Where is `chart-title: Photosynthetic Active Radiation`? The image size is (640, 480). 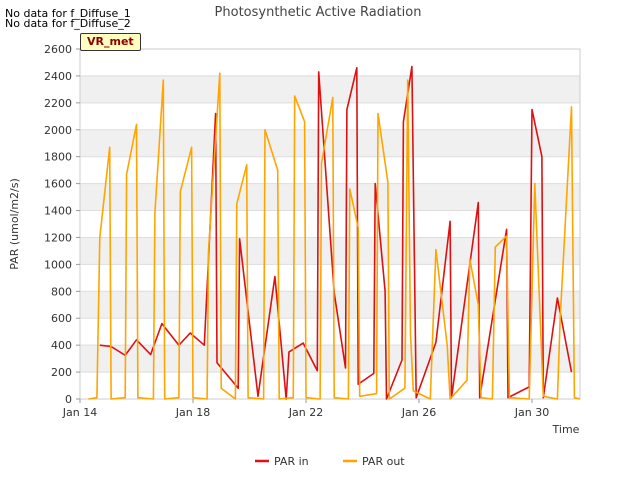 chart-title: Photosynthetic Active Radiation is located at coordinates (318, 12).